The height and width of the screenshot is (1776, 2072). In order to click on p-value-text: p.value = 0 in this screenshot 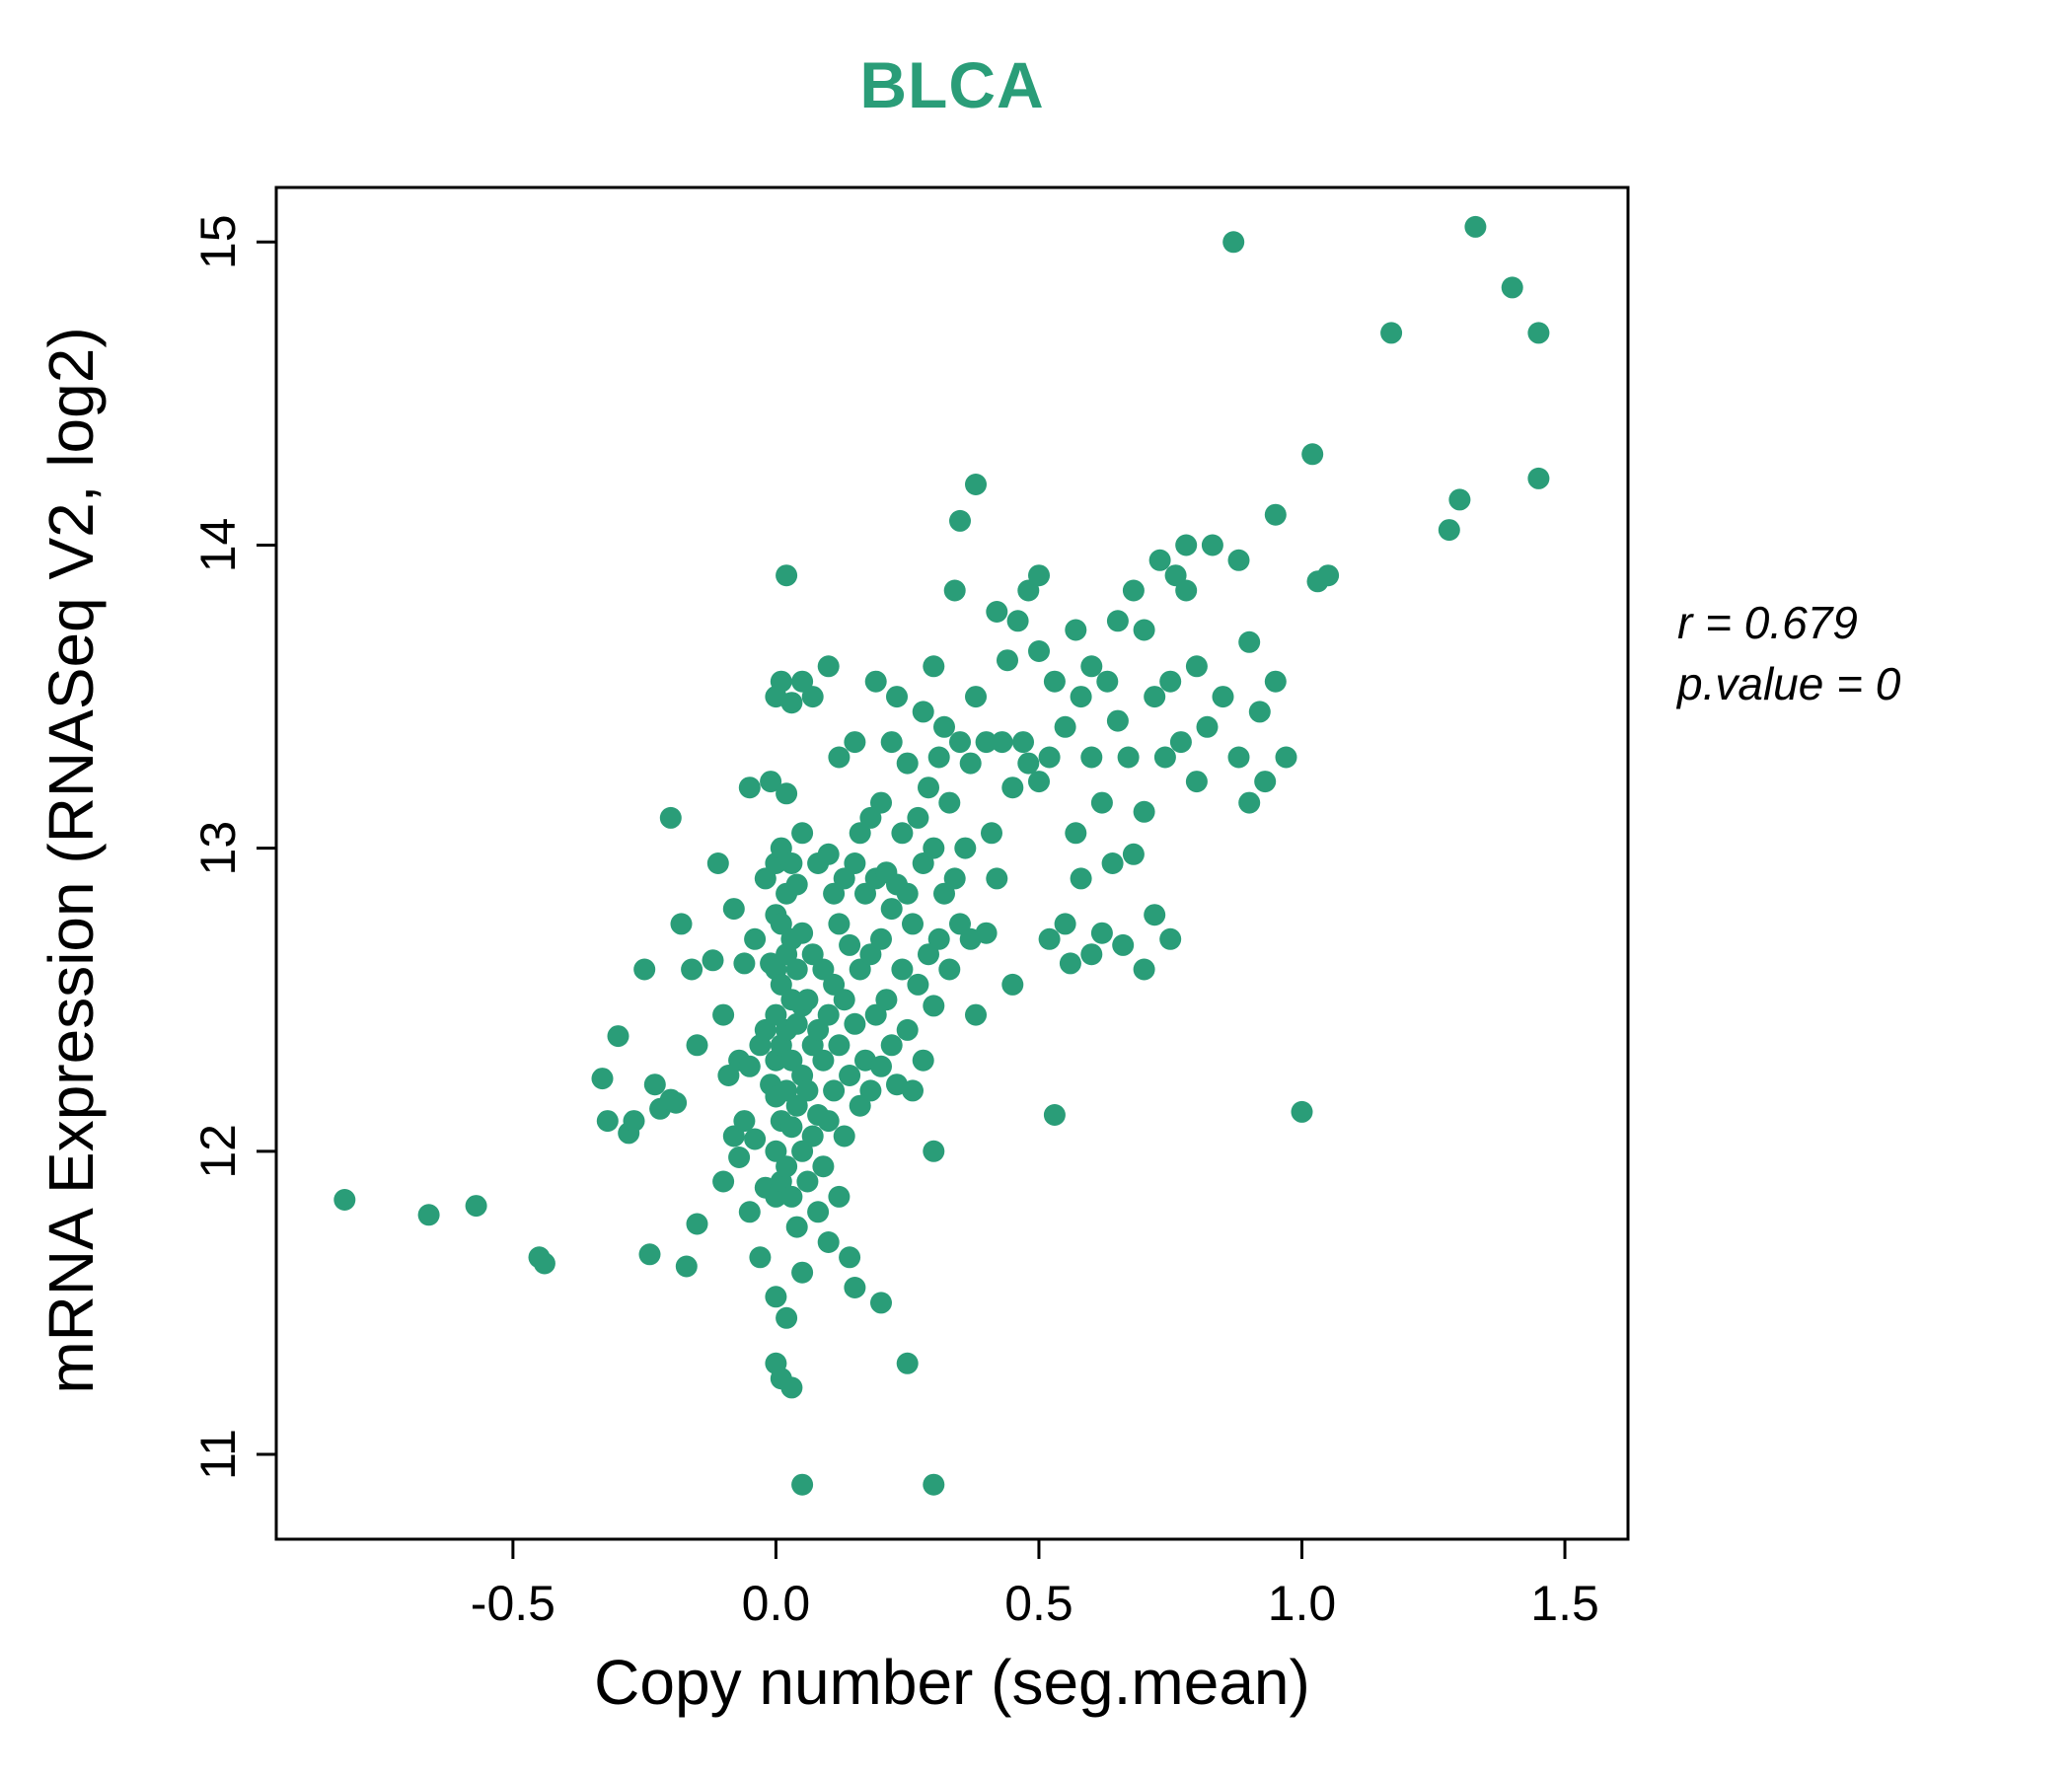, I will do `click(1789, 684)`.